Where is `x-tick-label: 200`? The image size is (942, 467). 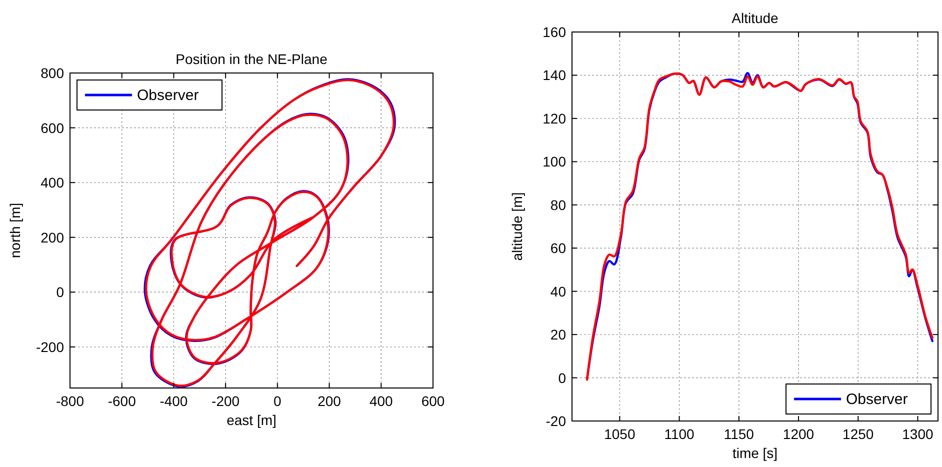
x-tick-label: 200 is located at coordinates (330, 401).